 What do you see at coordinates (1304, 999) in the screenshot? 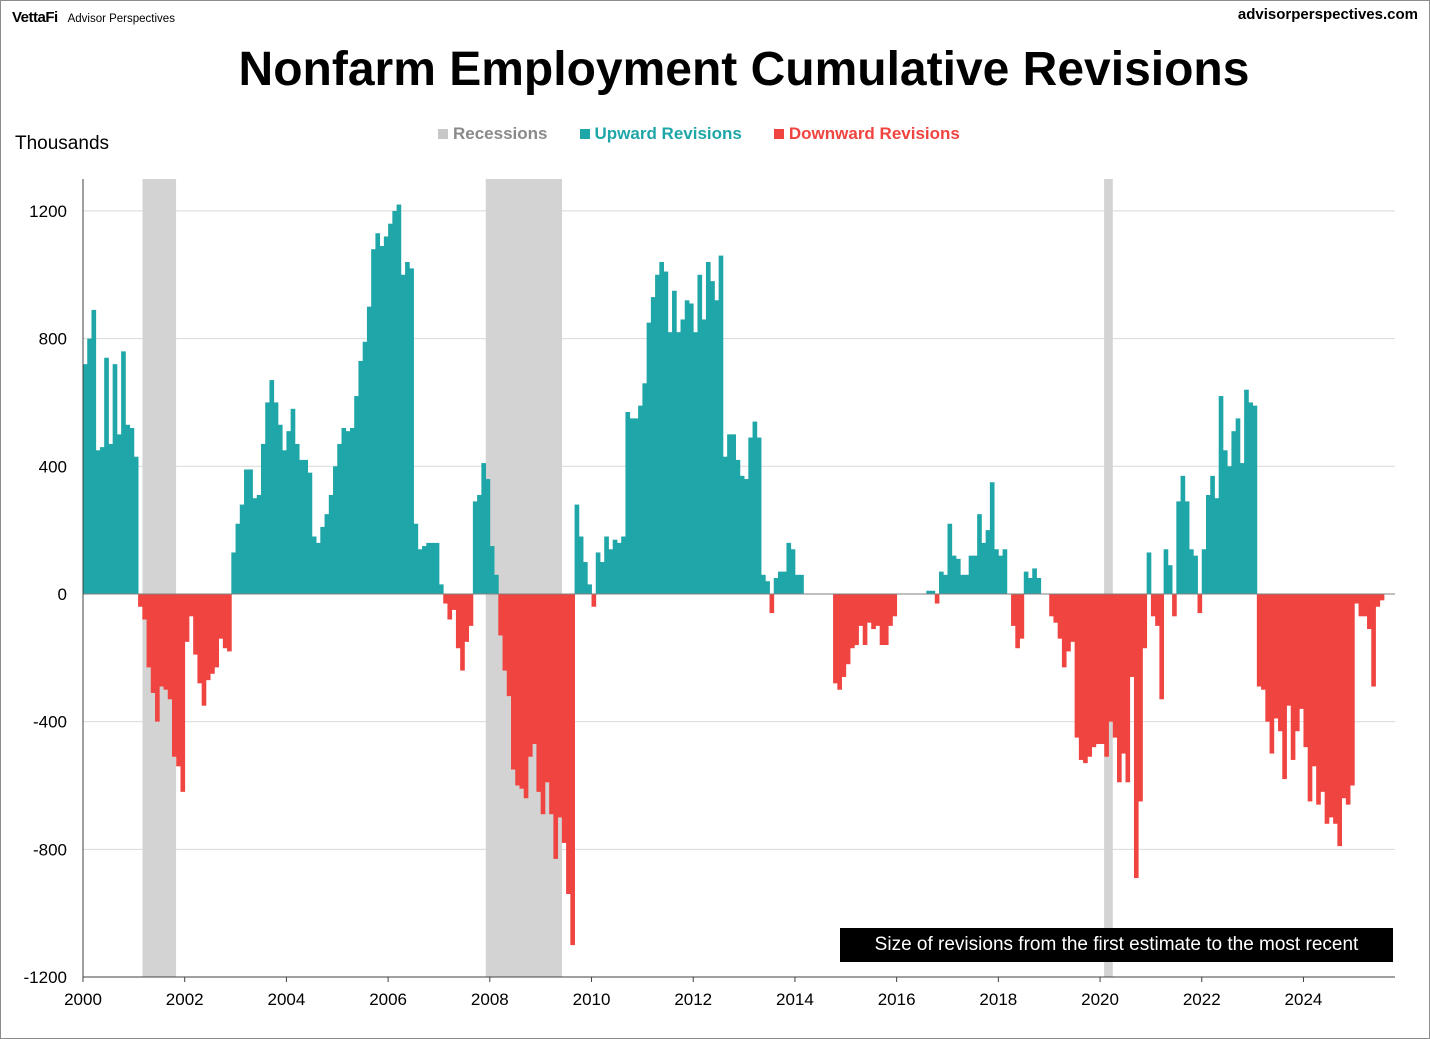
I see `x-tick-label-12: 2024` at bounding box center [1304, 999].